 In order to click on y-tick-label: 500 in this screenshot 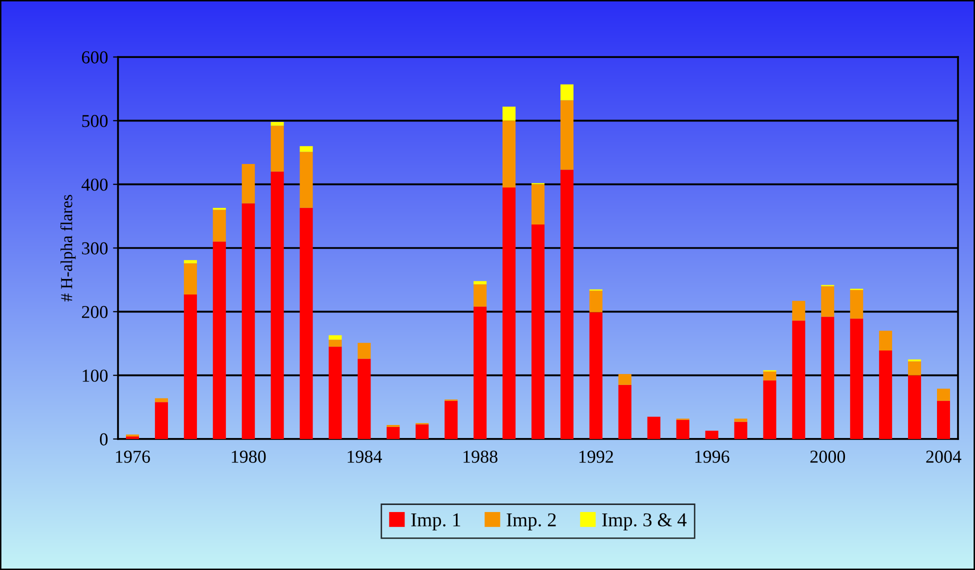, I will do `click(95, 121)`.